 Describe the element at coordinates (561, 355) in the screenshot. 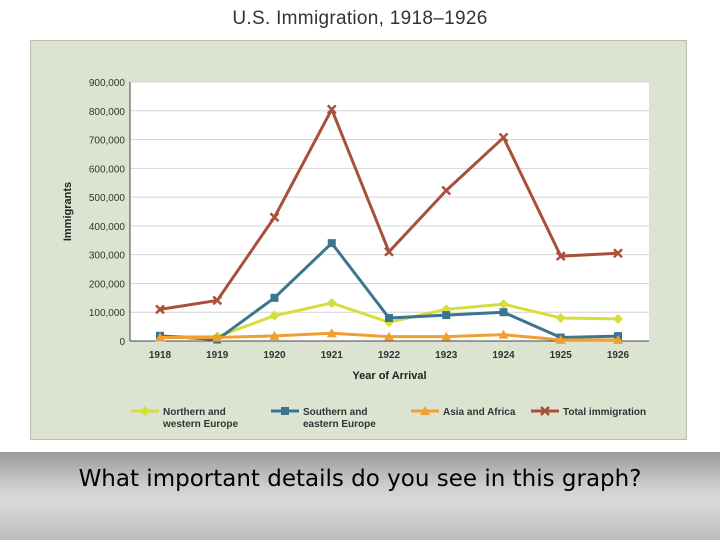

I see `x-tick-label: 1925` at that location.